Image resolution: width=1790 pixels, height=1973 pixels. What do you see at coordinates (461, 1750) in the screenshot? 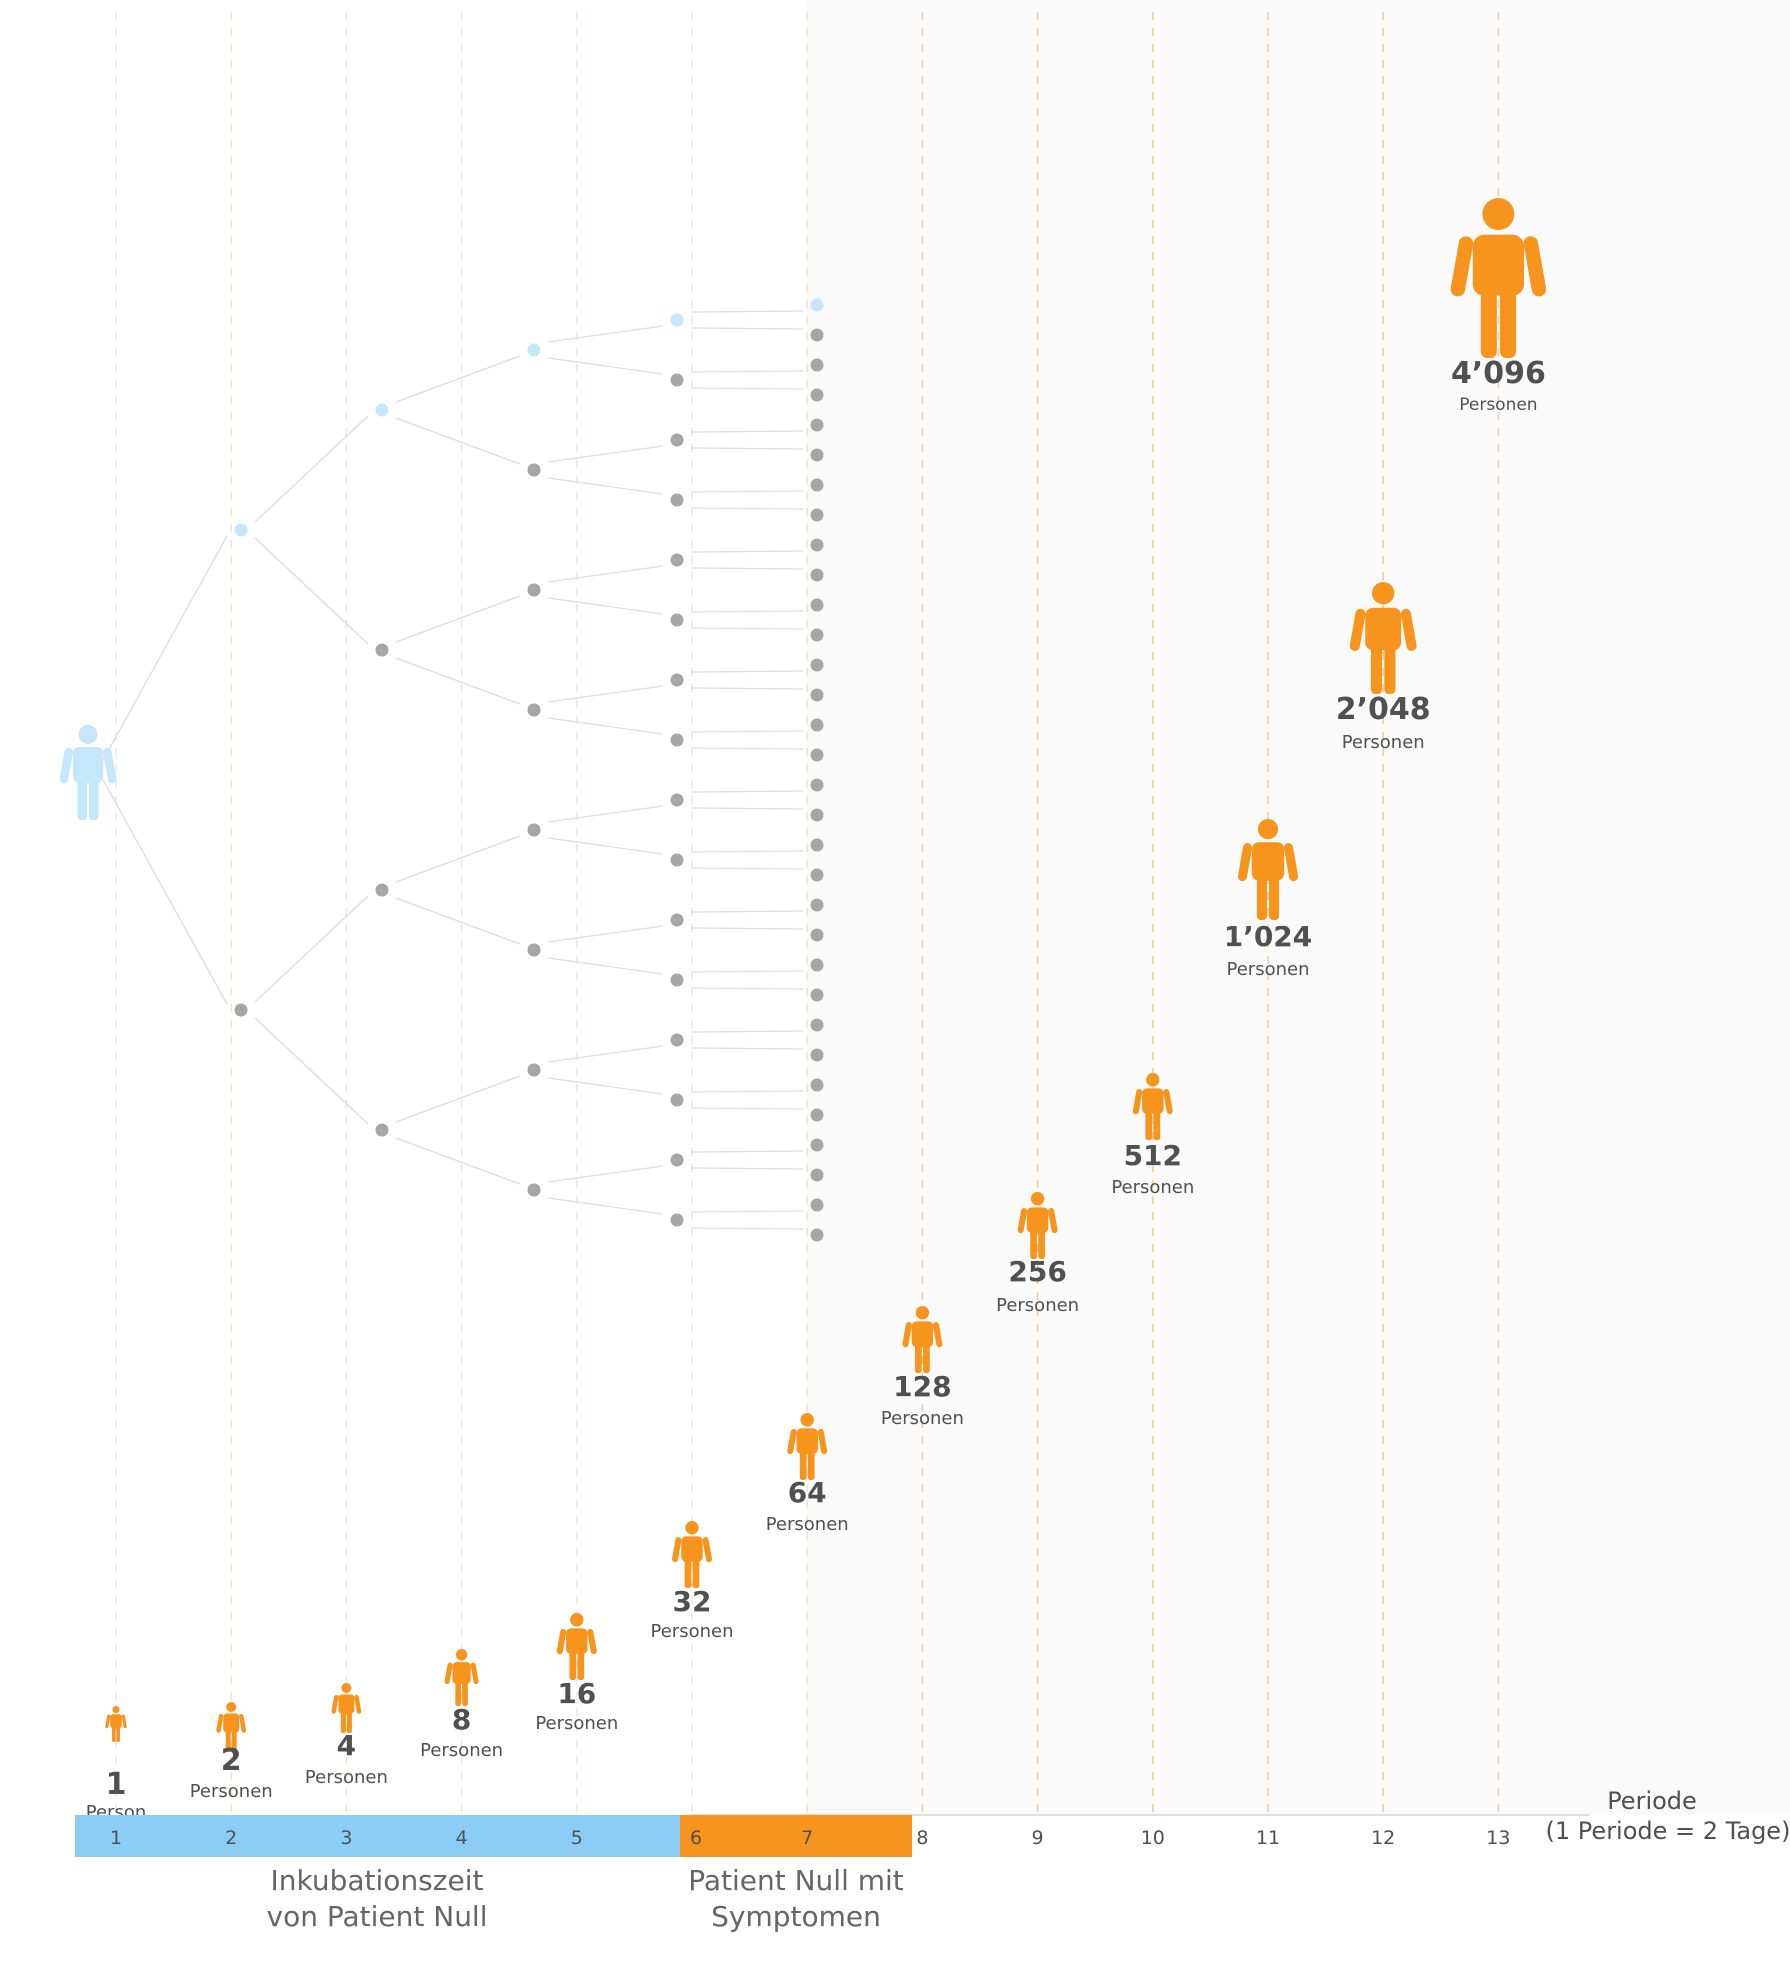
I see `unit-label-4: Personen` at bounding box center [461, 1750].